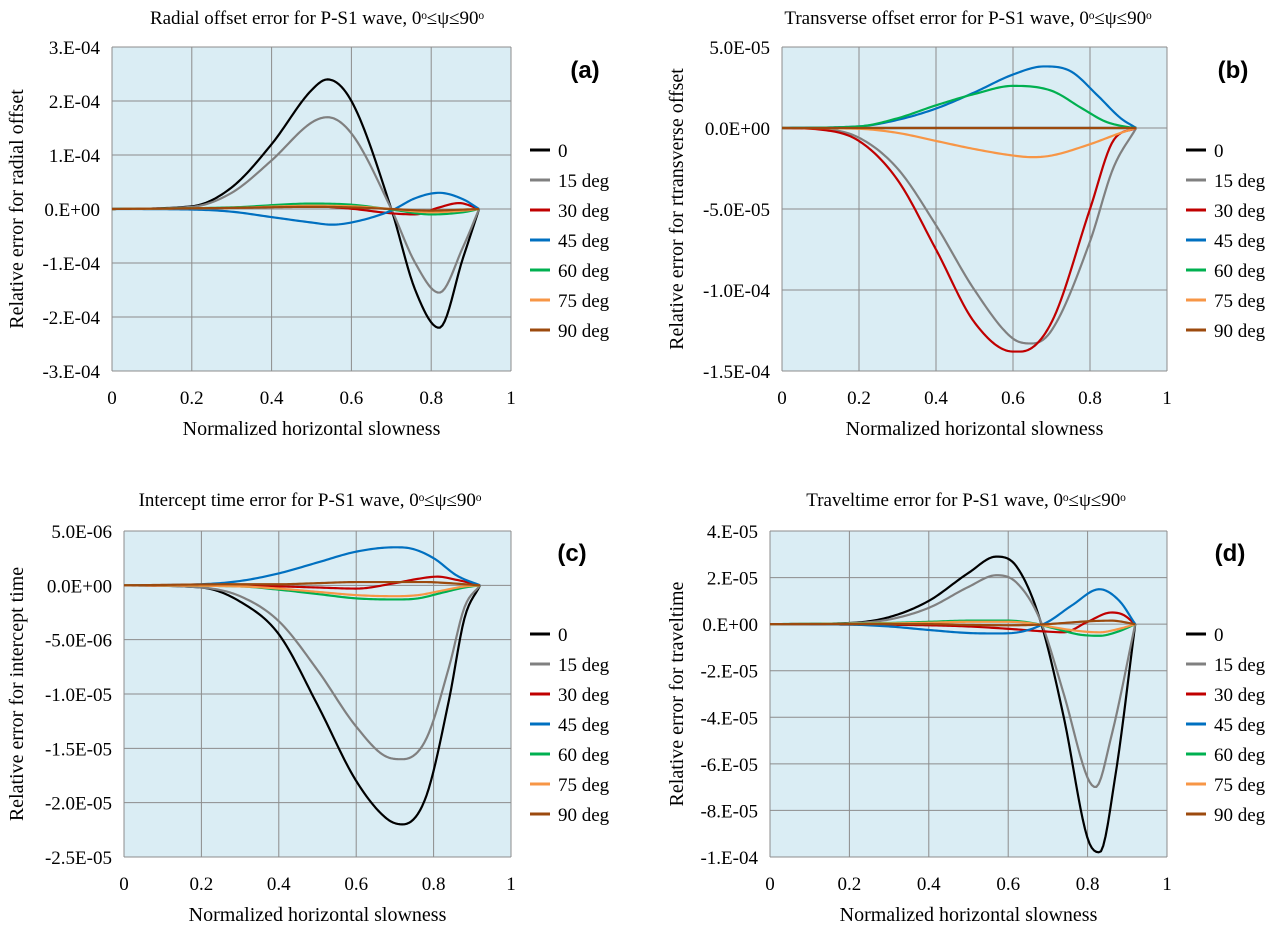 The image size is (1269, 930). What do you see at coordinates (78, 695) in the screenshot?
I see `y-tick-label: -1.0E-05` at bounding box center [78, 695].